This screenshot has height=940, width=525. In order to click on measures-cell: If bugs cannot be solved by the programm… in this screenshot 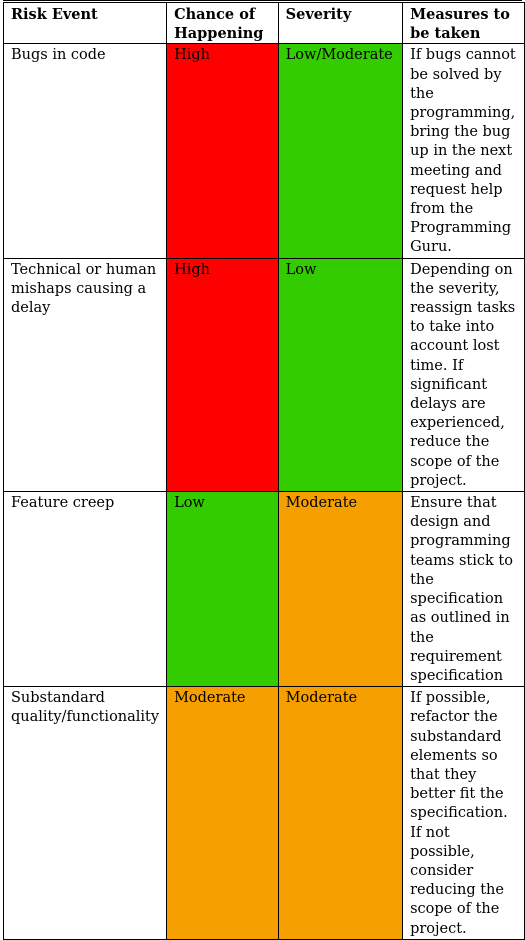, I will do `click(463, 151)`.